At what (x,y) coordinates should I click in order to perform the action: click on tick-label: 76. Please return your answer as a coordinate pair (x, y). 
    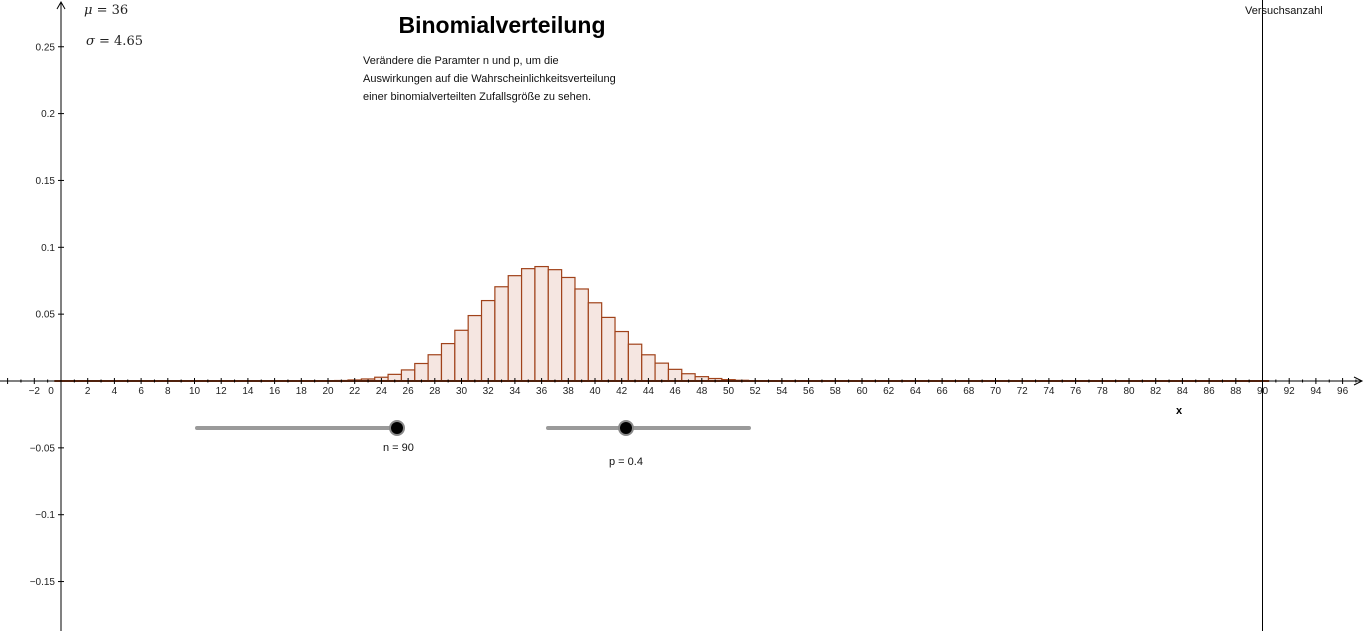
    Looking at the image, I should click on (1076, 391).